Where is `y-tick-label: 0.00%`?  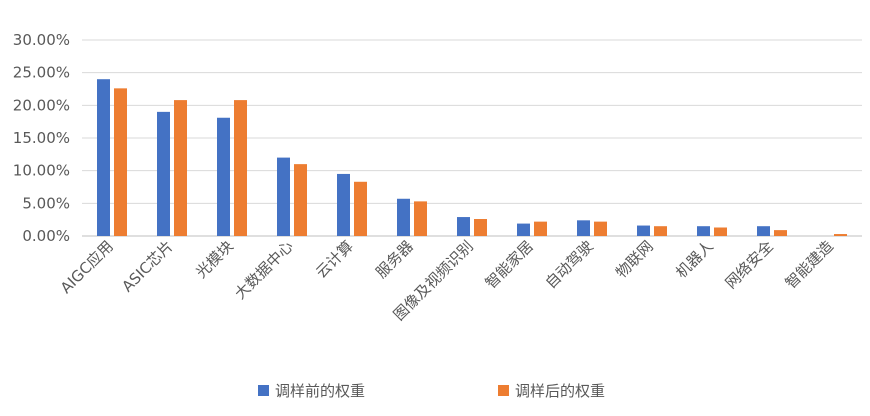
y-tick-label: 0.00% is located at coordinates (46, 236).